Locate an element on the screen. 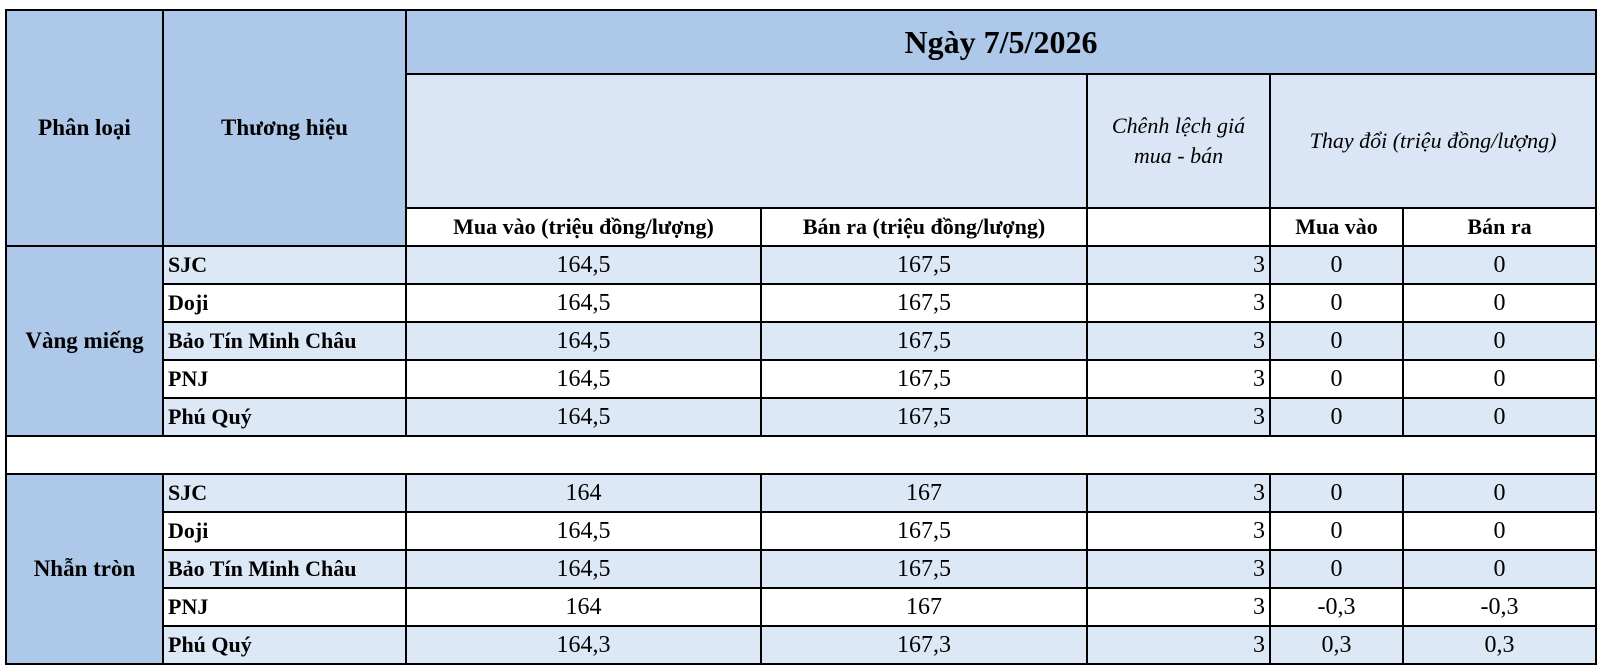  data-row: Phú Quý 164,5 167,5 3 0 0 is located at coordinates (801, 417).